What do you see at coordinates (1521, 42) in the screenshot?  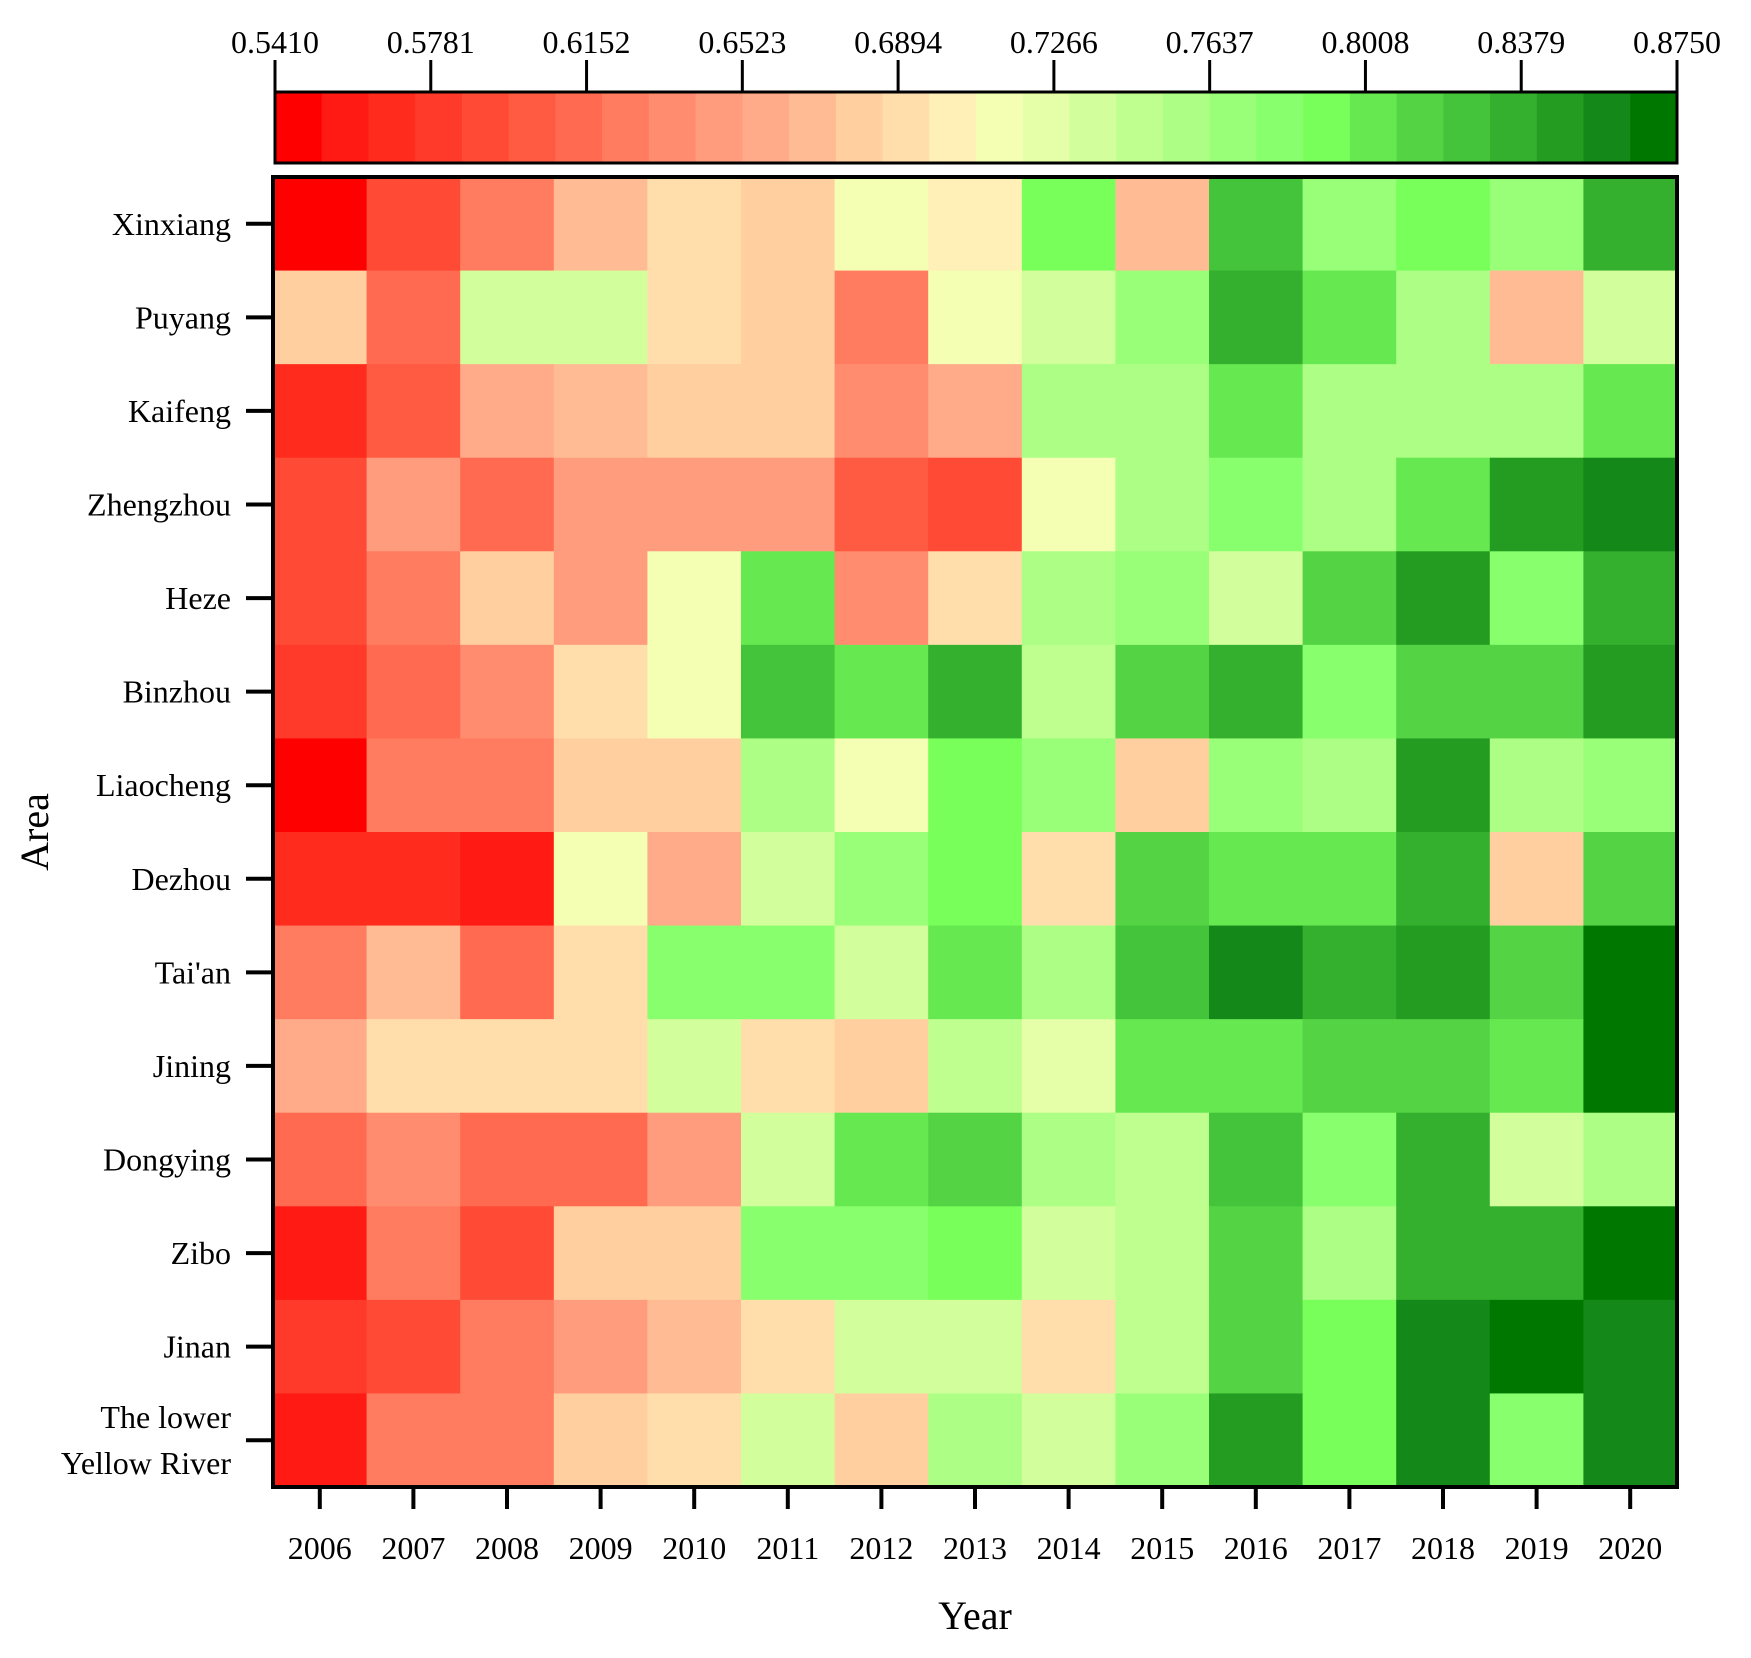 I see `colorbar-tick-label: 0.8379` at bounding box center [1521, 42].